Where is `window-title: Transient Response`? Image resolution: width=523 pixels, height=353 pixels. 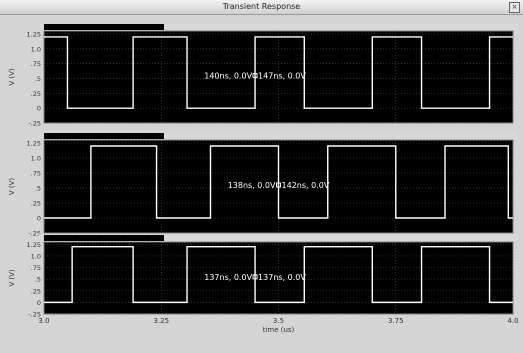
window-title: Transient Response is located at coordinates (261, 6).